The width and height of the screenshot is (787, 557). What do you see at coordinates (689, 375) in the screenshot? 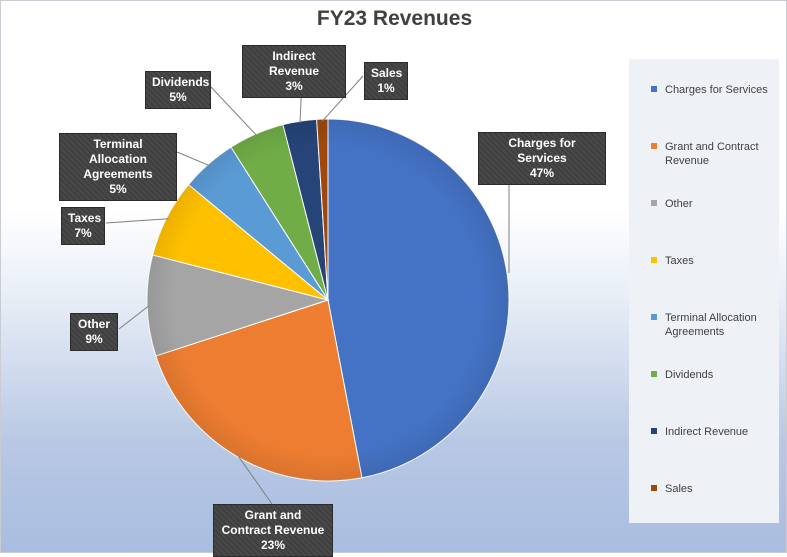
I see `legend-label: Dividends` at bounding box center [689, 375].